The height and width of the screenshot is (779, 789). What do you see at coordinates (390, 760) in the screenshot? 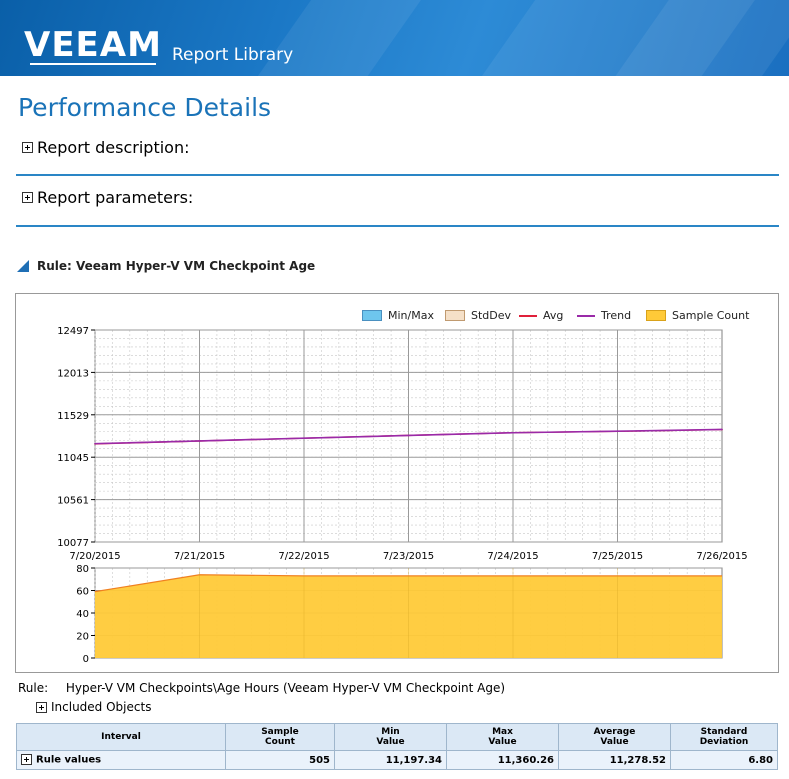
I see `table-cell: 11,197.34` at bounding box center [390, 760].